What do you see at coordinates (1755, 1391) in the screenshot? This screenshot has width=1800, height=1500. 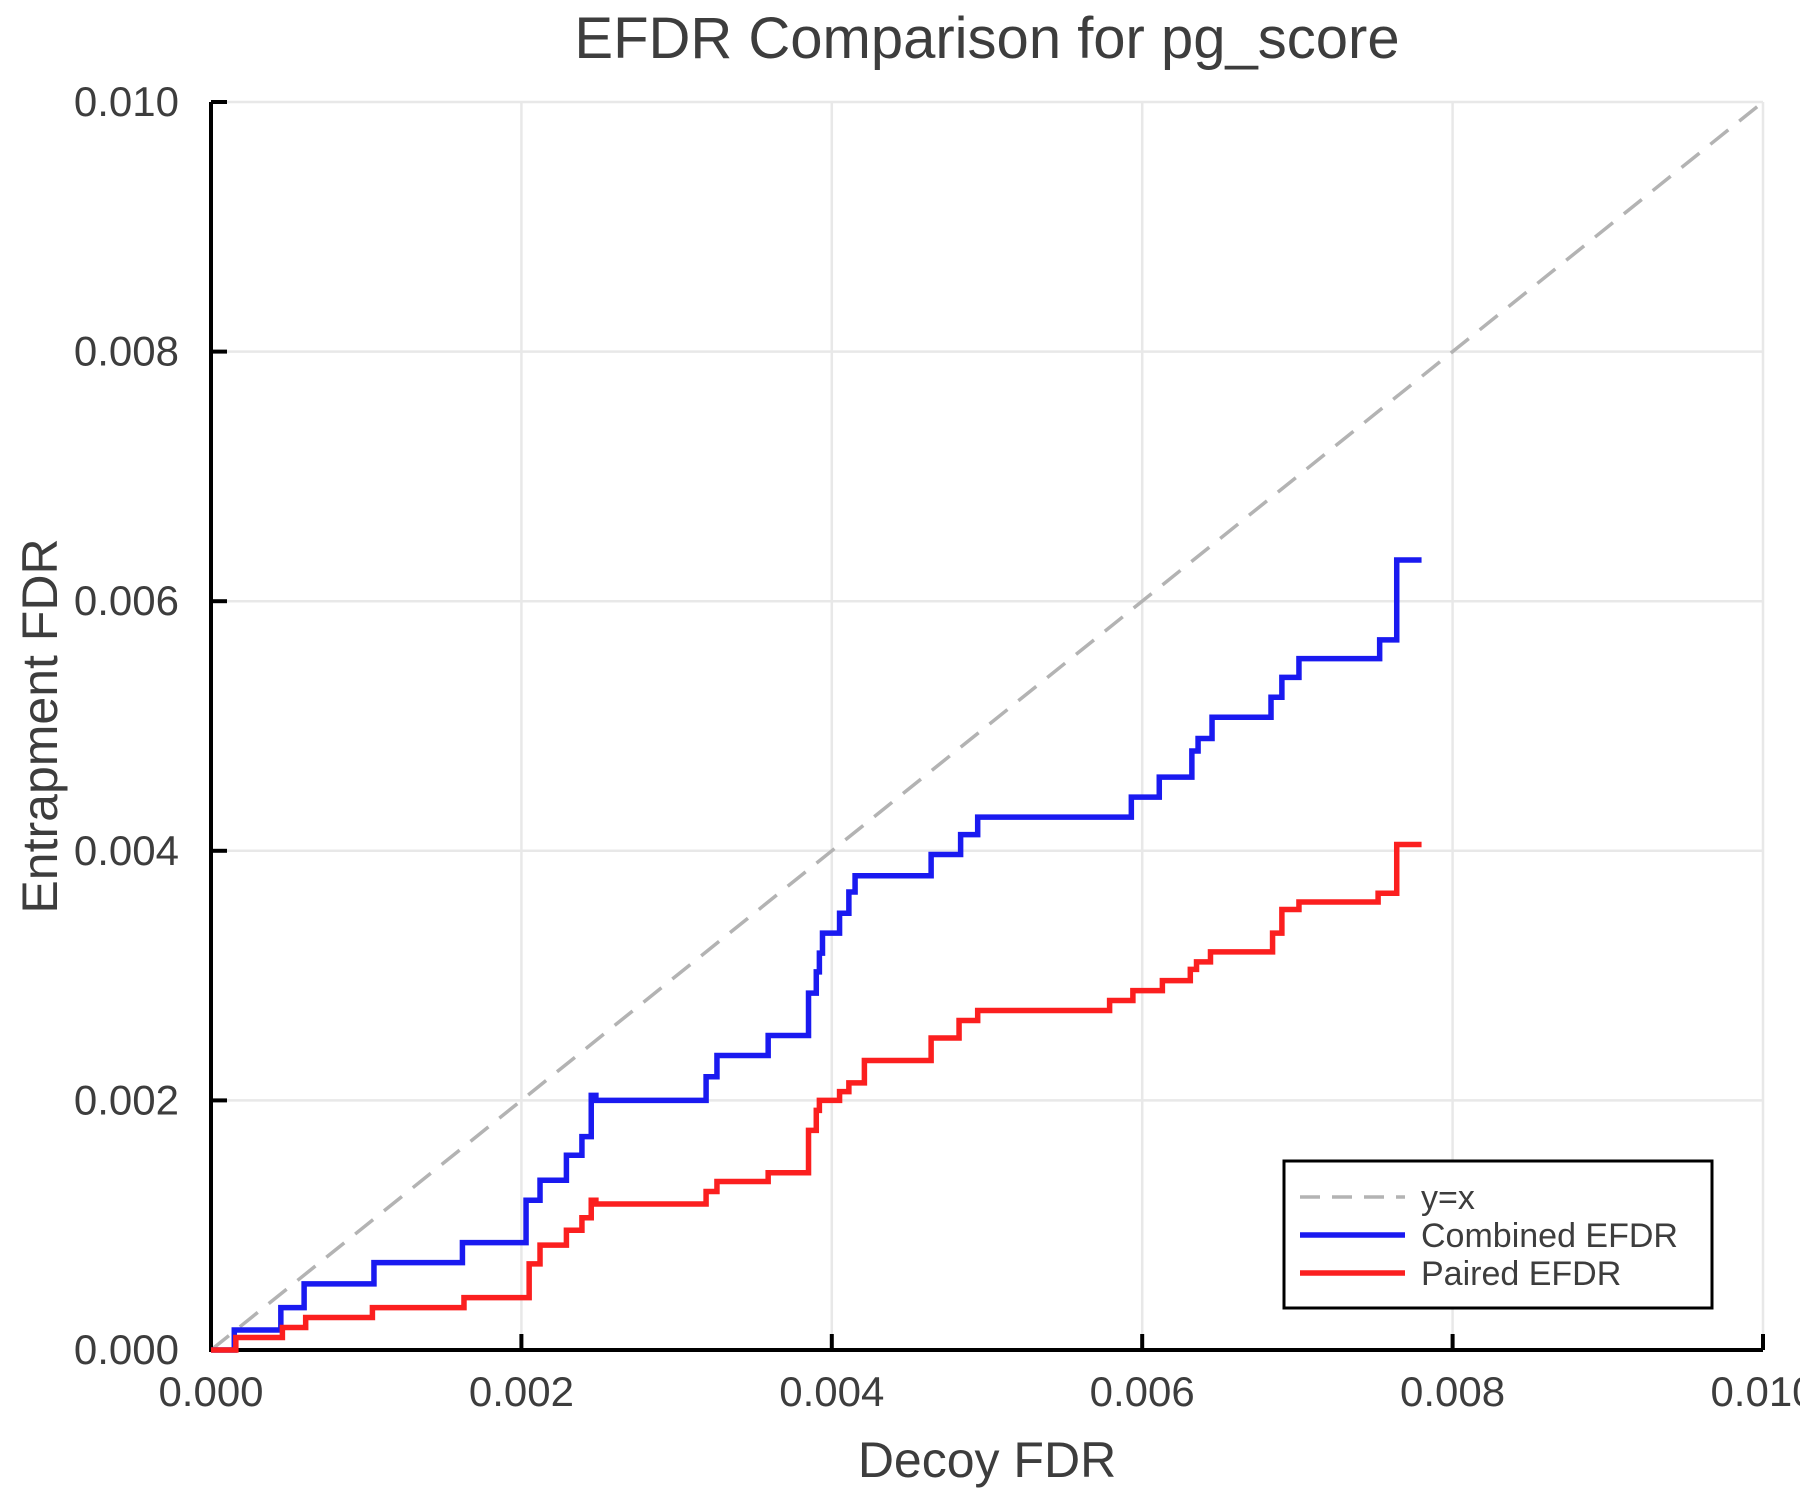 I see `x-tick-label: 0.010` at bounding box center [1755, 1391].